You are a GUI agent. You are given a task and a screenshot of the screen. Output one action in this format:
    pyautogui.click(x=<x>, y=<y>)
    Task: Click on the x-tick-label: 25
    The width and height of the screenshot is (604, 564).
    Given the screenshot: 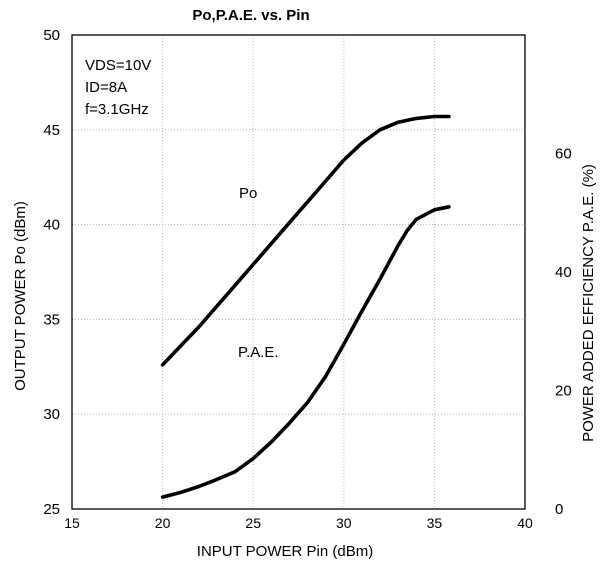 What is the action you would take?
    pyautogui.click(x=253, y=523)
    